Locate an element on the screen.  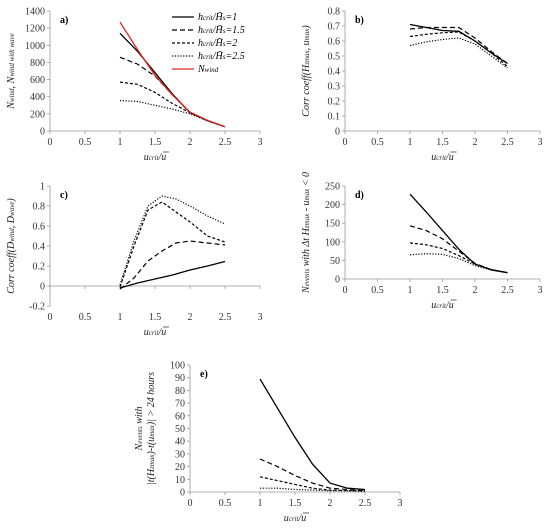
y-tick-label: 1000 is located at coordinates (35, 46).